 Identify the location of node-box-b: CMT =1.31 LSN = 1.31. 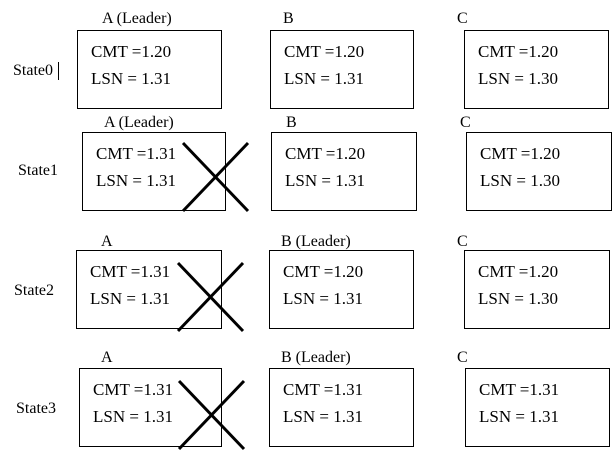
(341, 407).